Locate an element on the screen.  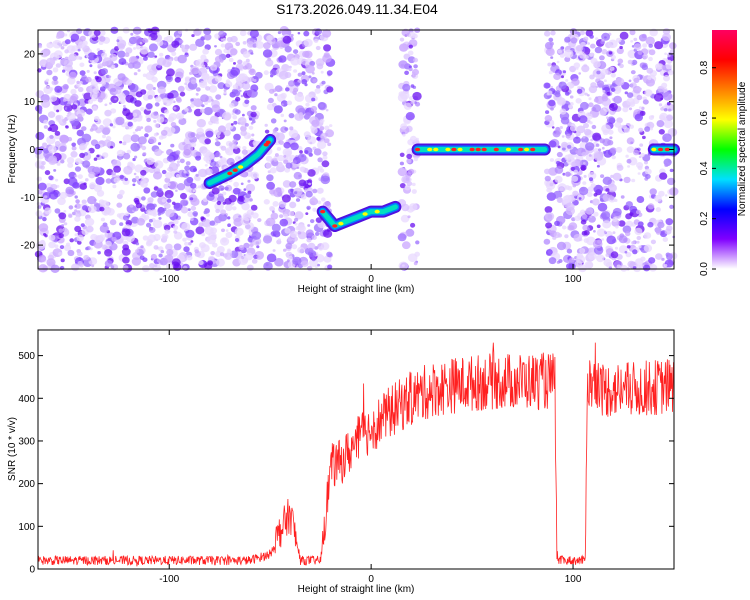
chart-title: S173.2026.049.11.34.E04 is located at coordinates (357, 9).